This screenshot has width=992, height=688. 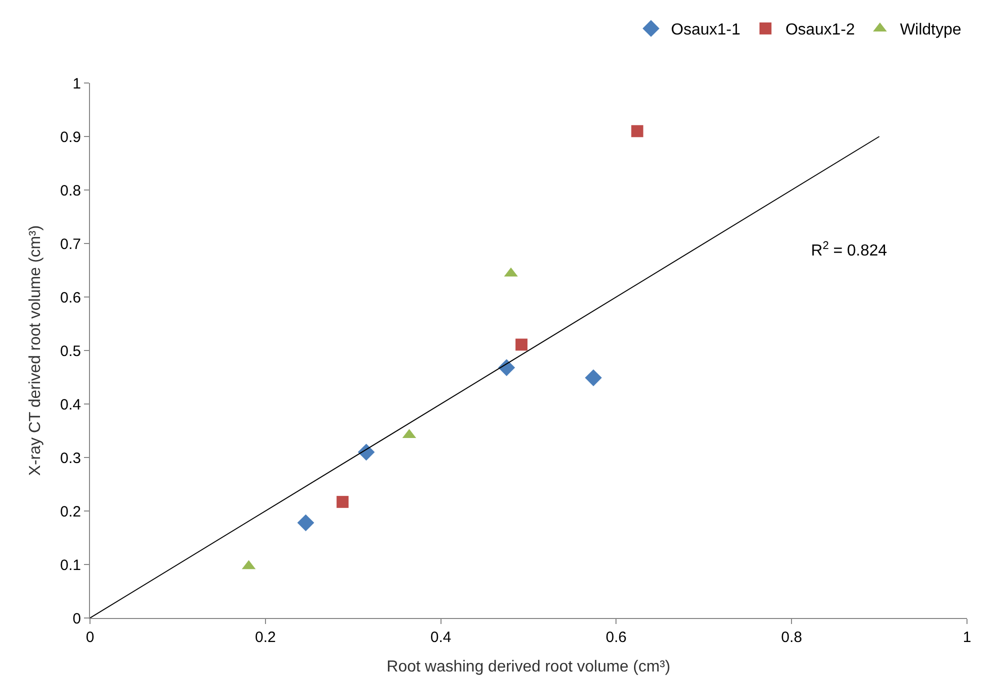 What do you see at coordinates (70, 351) in the screenshot?
I see `y-tick-label: 0.5` at bounding box center [70, 351].